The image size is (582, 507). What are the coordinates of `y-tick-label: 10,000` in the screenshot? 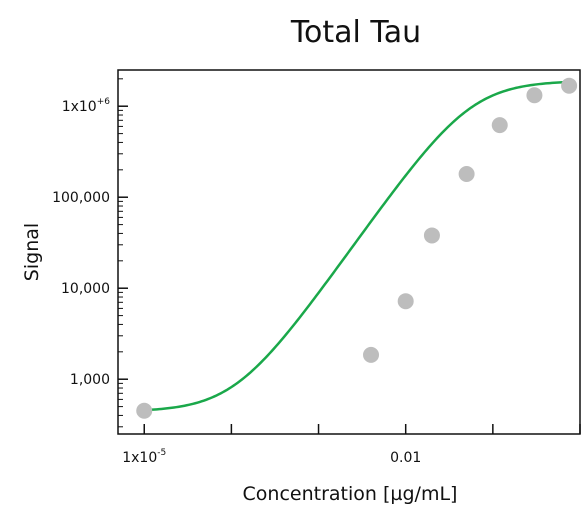 It's located at (85, 289).